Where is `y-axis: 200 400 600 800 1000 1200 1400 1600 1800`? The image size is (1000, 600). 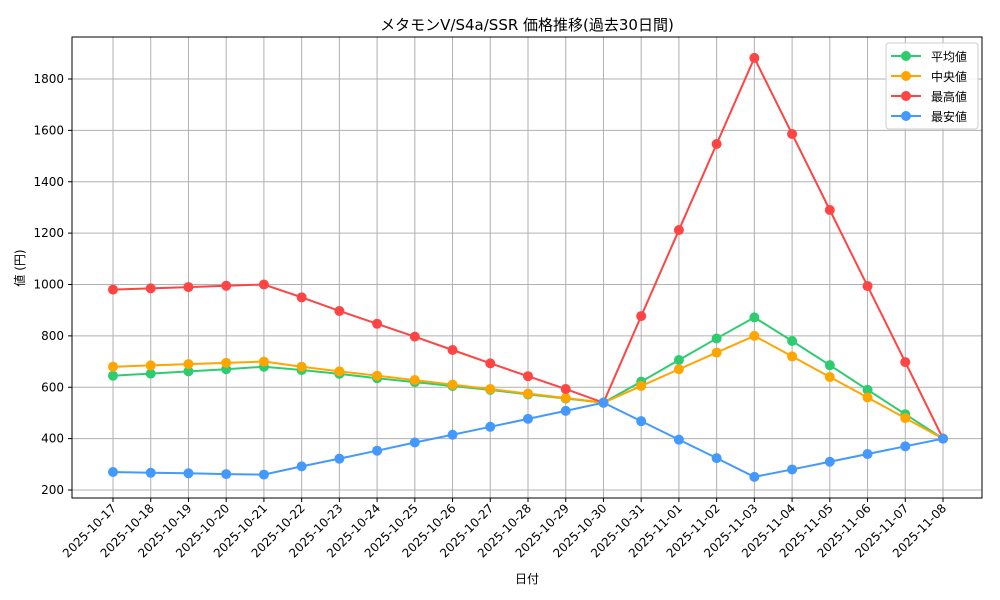
y-axis: 200 400 600 800 1000 1200 1400 1600 1800 is located at coordinates (52, 284).